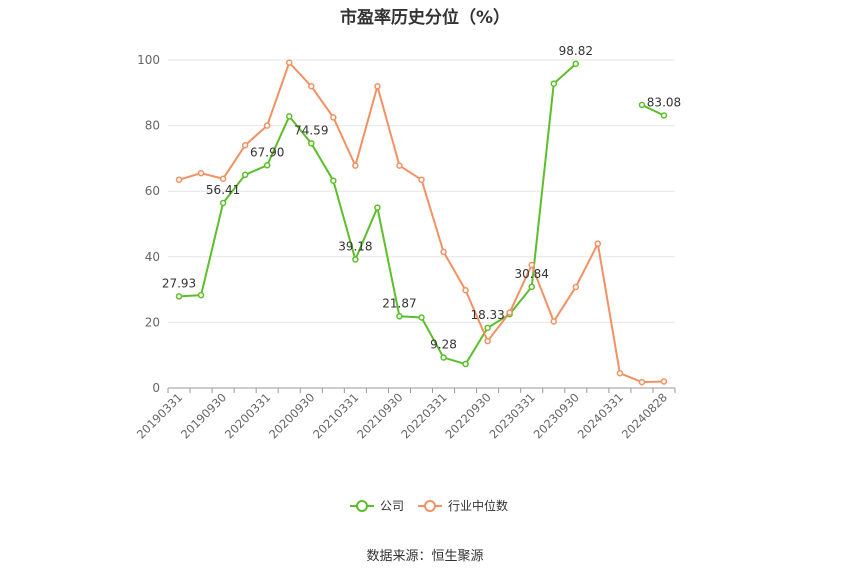  I want to click on legend-label: 公司, so click(392, 506).